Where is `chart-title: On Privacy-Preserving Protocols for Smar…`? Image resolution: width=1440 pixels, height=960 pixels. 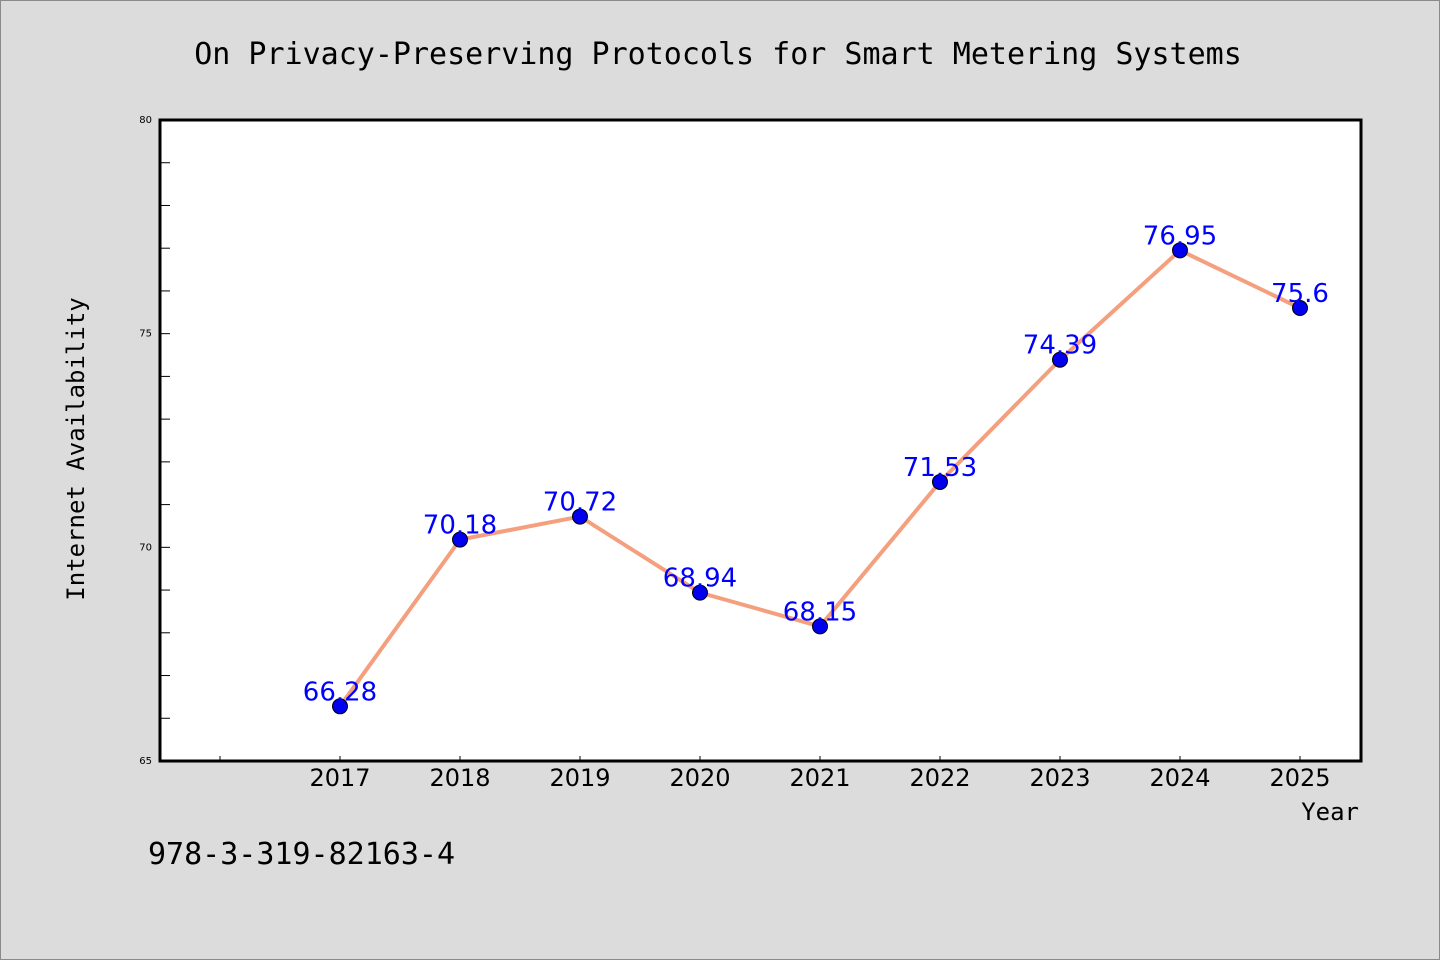
chart-title: On Privacy-Preserving Protocols for Smar… is located at coordinates (718, 54).